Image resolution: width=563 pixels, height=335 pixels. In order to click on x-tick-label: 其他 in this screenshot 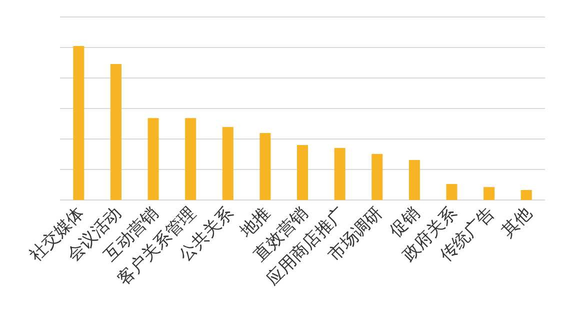, I will do `click(517, 222)`.